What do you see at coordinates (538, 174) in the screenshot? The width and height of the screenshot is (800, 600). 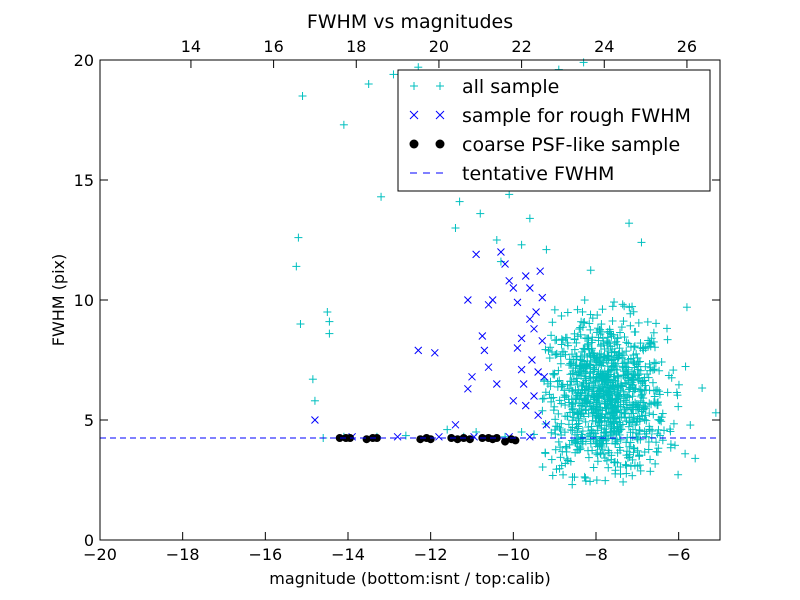 I see `legend-label: tentative FWHM` at bounding box center [538, 174].